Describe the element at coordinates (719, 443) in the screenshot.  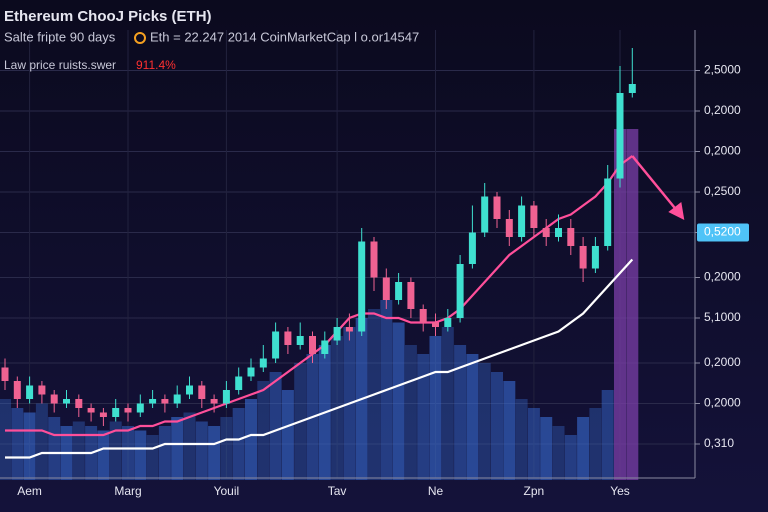
I see `y-tick-label: 0,310` at that location.